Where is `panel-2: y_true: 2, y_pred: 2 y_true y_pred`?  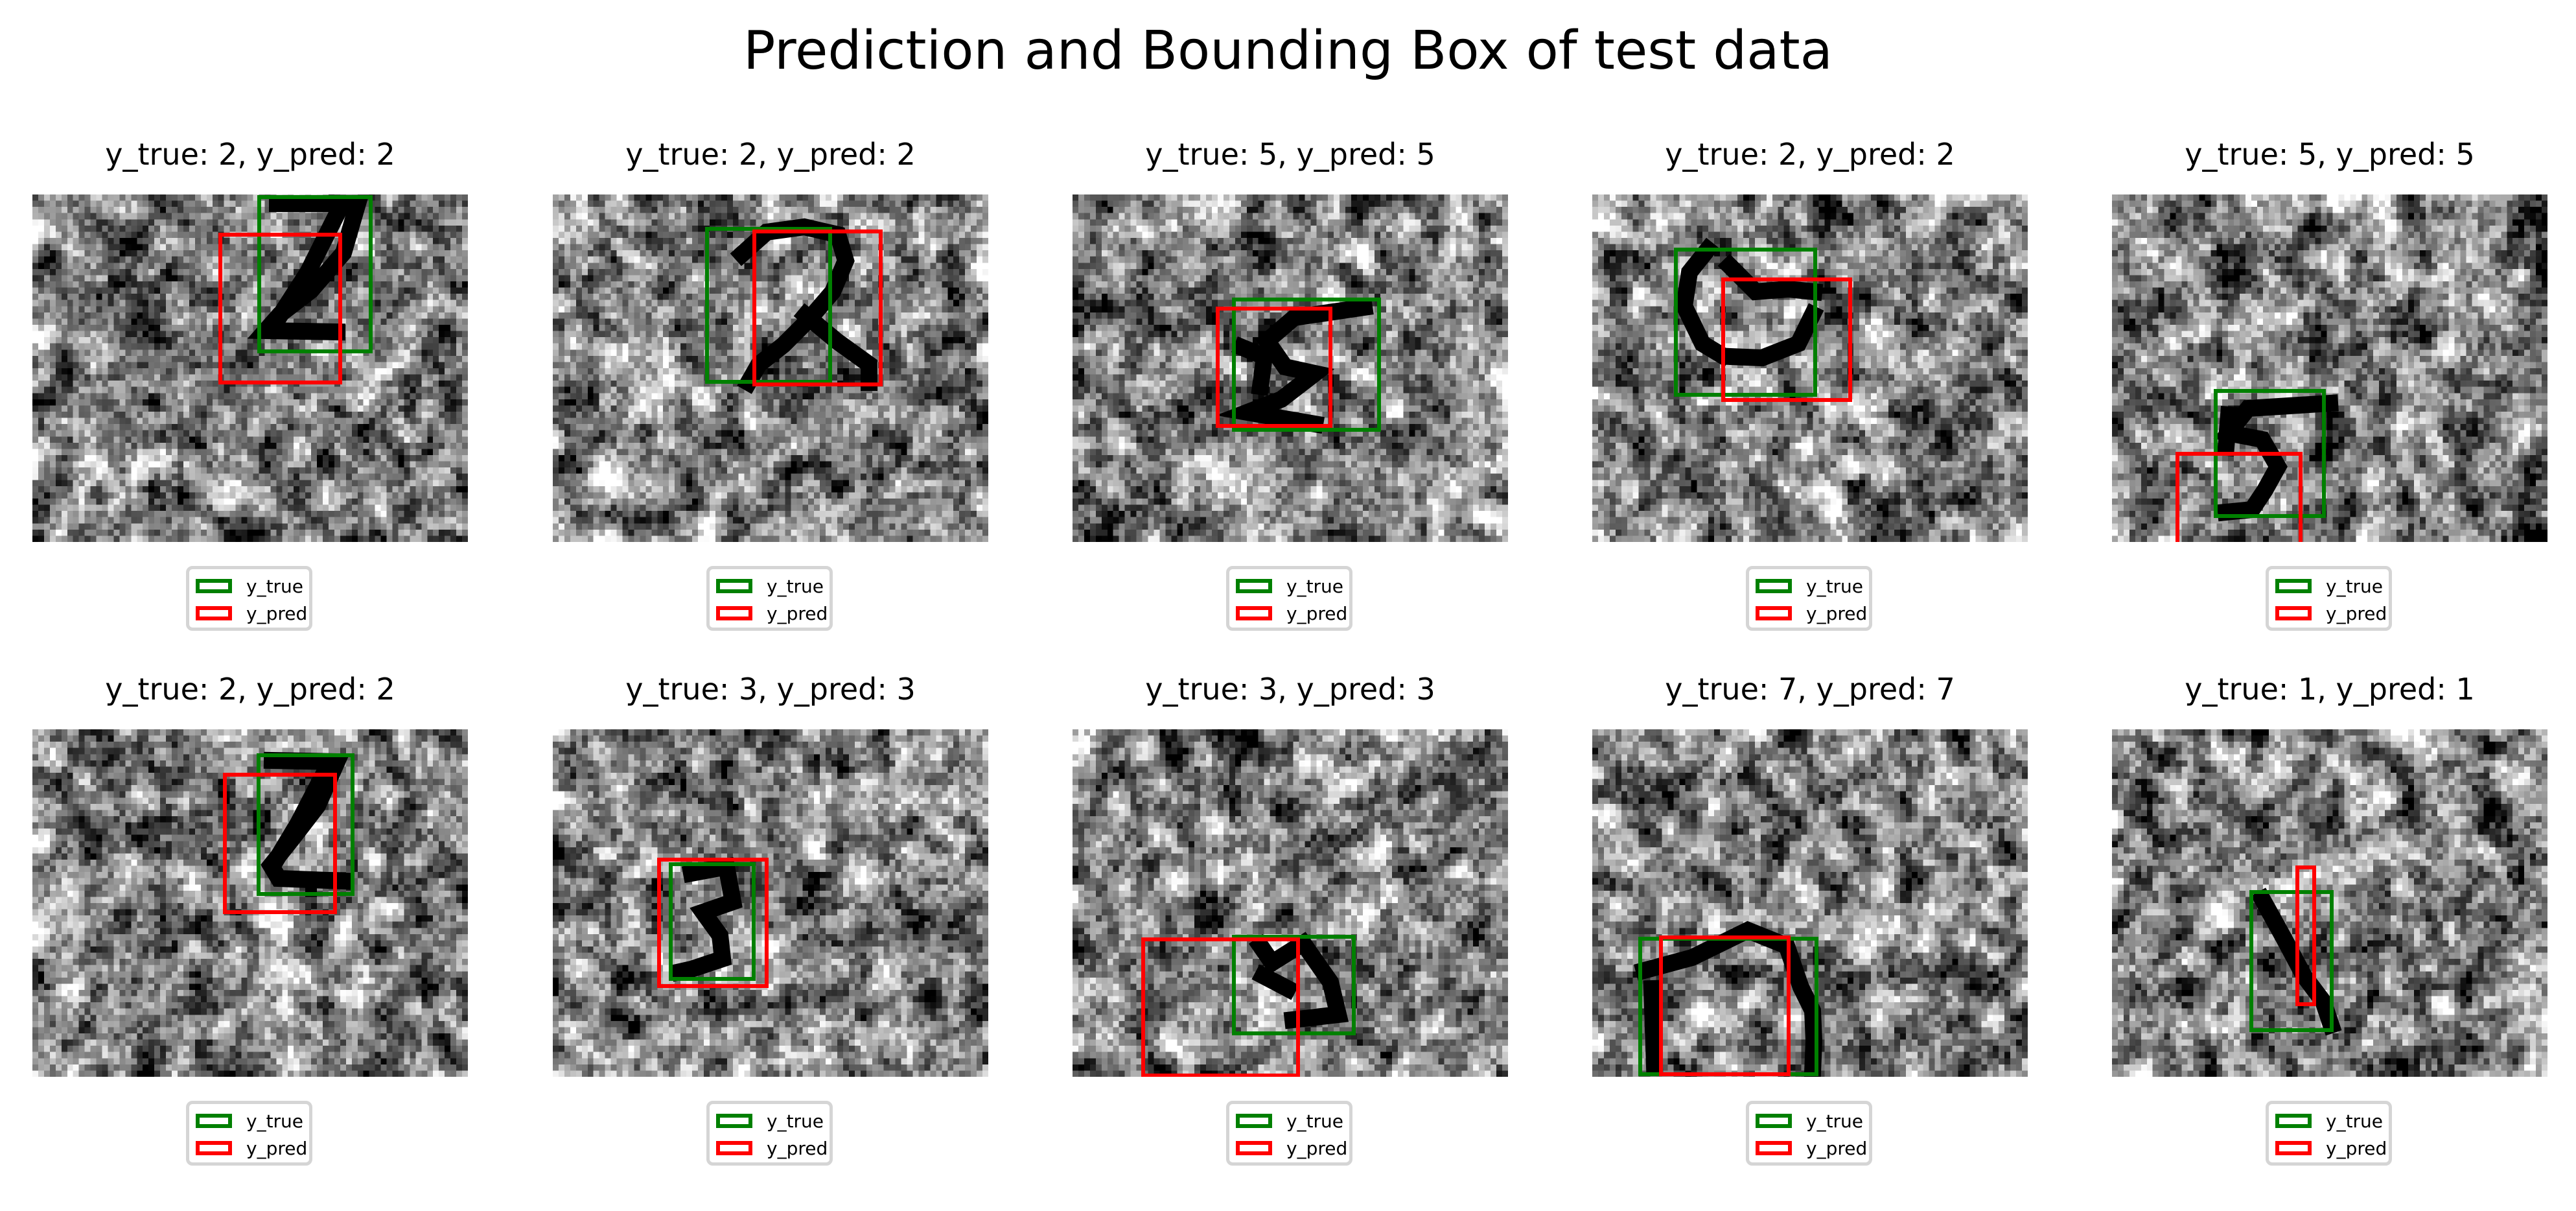
panel-2: y_true: 2, y_pred: 2 y_true y_pred is located at coordinates (771, 315).